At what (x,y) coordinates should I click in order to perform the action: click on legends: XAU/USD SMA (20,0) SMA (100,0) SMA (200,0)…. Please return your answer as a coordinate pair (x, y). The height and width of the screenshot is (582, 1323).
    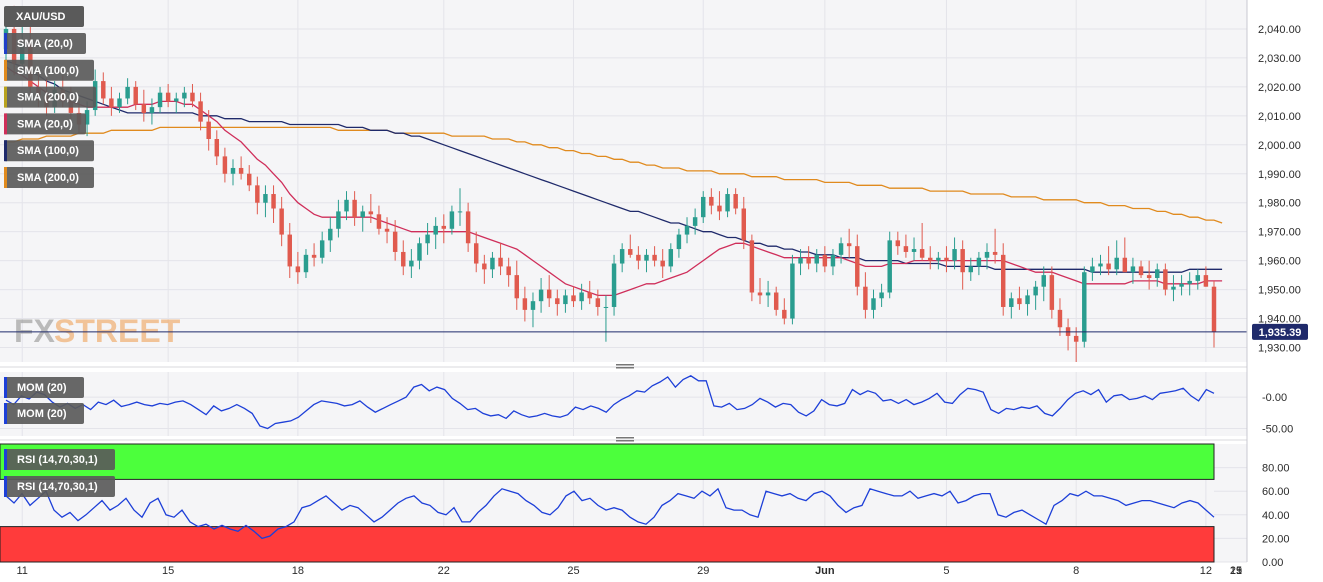
    Looking at the image, I should click on (59, 251).